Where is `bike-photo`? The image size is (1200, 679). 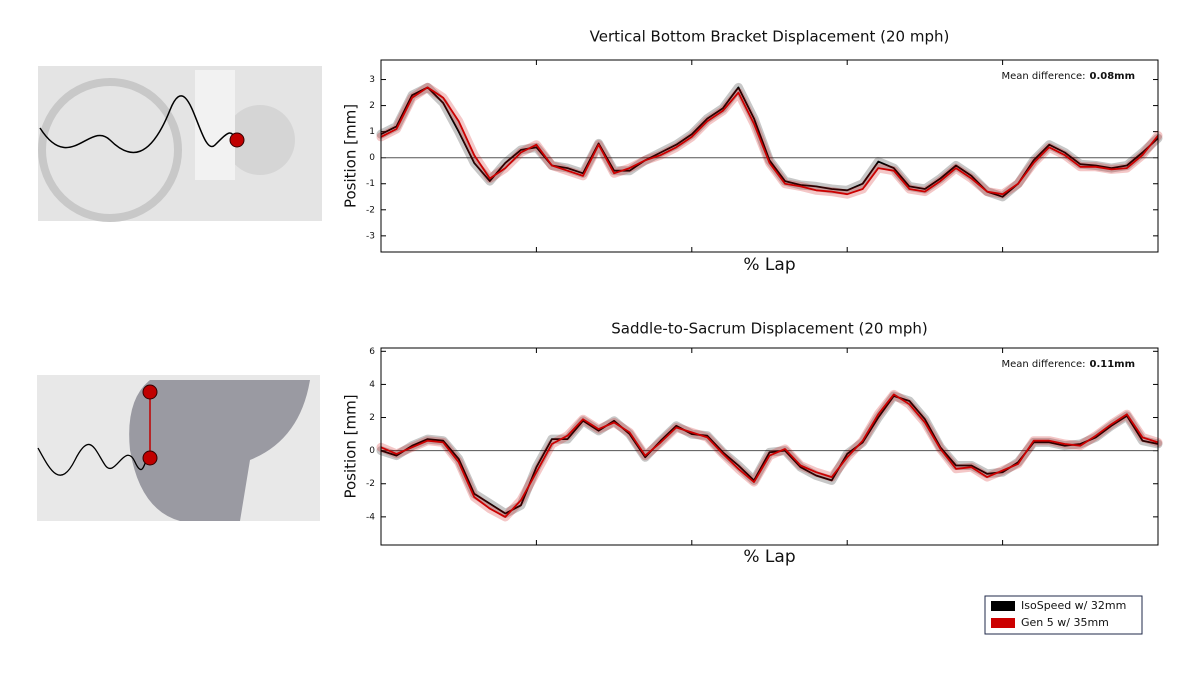
bike-photo is located at coordinates (180, 144).